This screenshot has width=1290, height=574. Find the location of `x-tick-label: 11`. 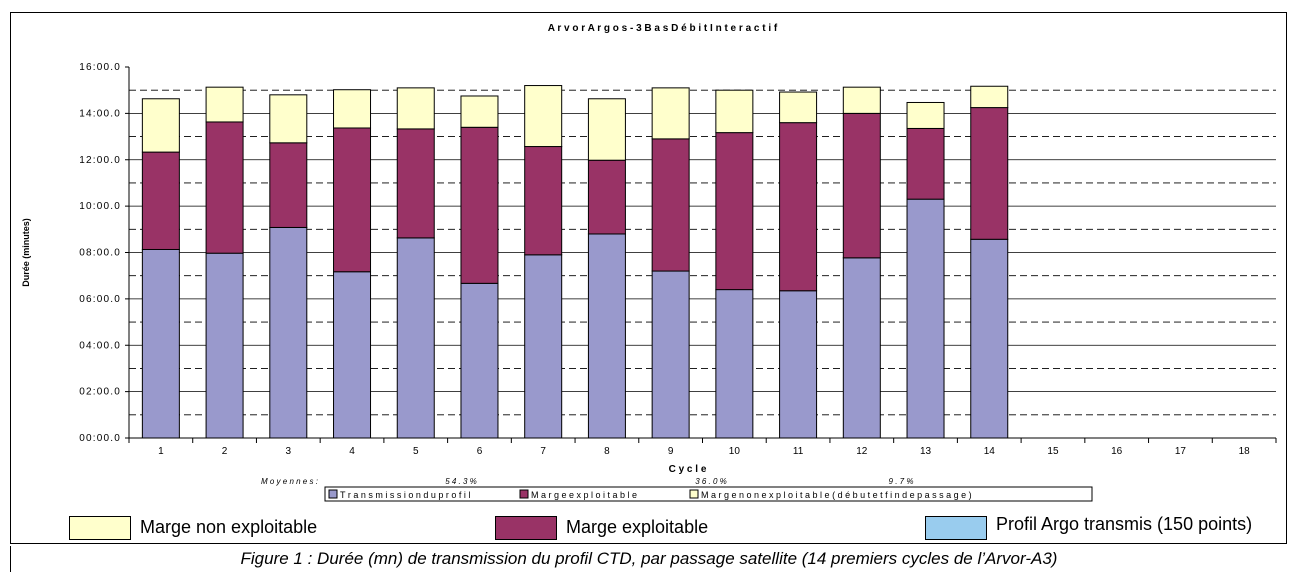

x-tick-label: 11 is located at coordinates (798, 451).